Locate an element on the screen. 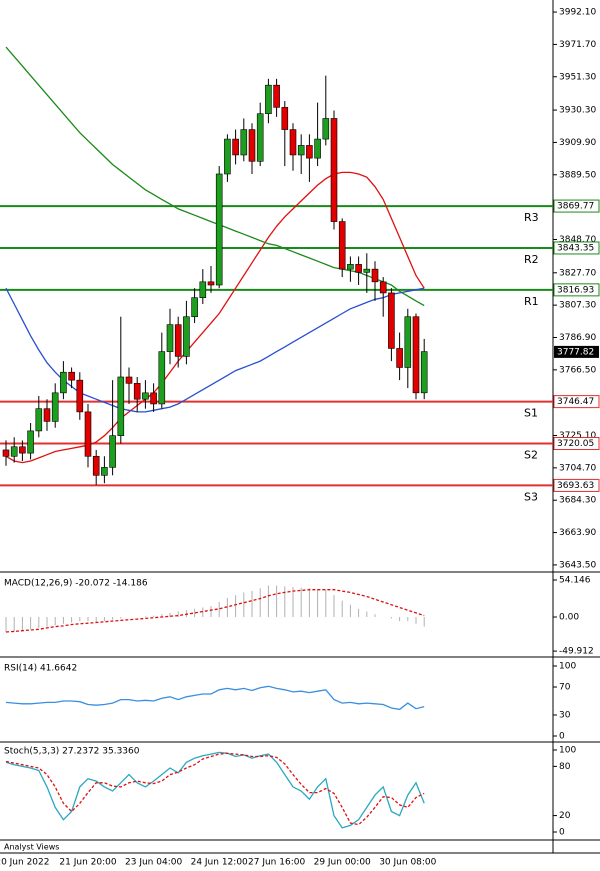 The width and height of the screenshot is (600, 871). x-tick-label: 29 Jun 00:00 is located at coordinates (342, 863).